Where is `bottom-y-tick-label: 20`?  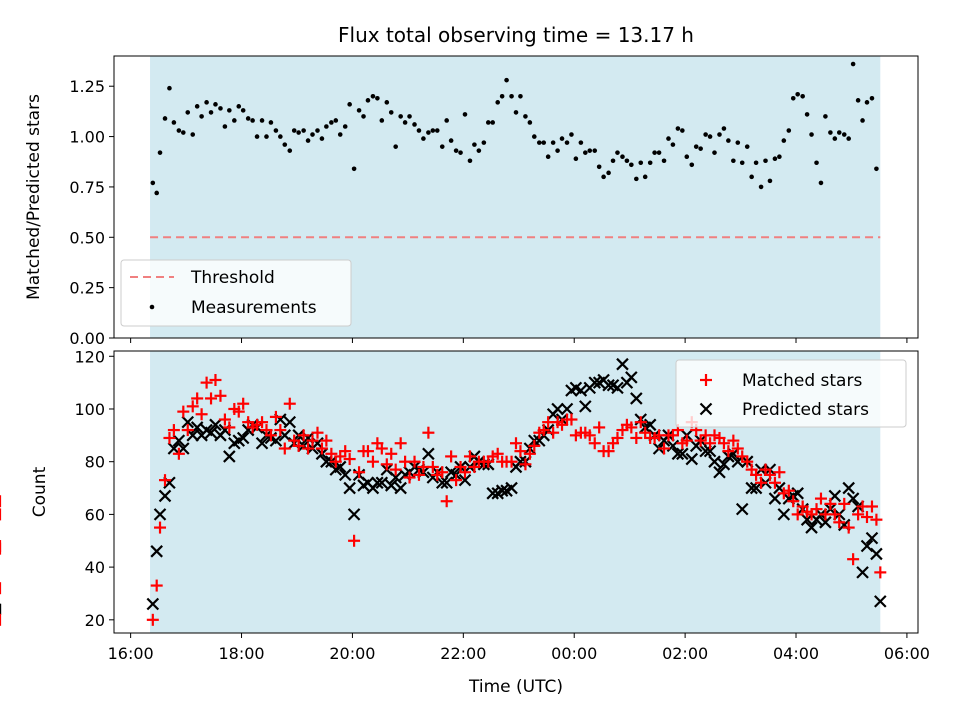 bottom-y-tick-label: 20 is located at coordinates (95, 620).